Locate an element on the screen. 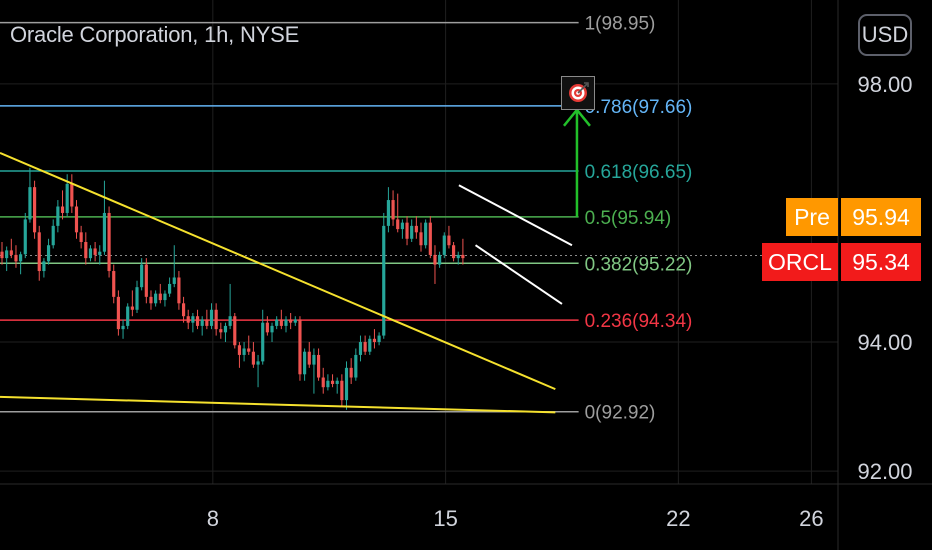 The image size is (932, 550). price-axis-label: 98.00 is located at coordinates (884, 84).